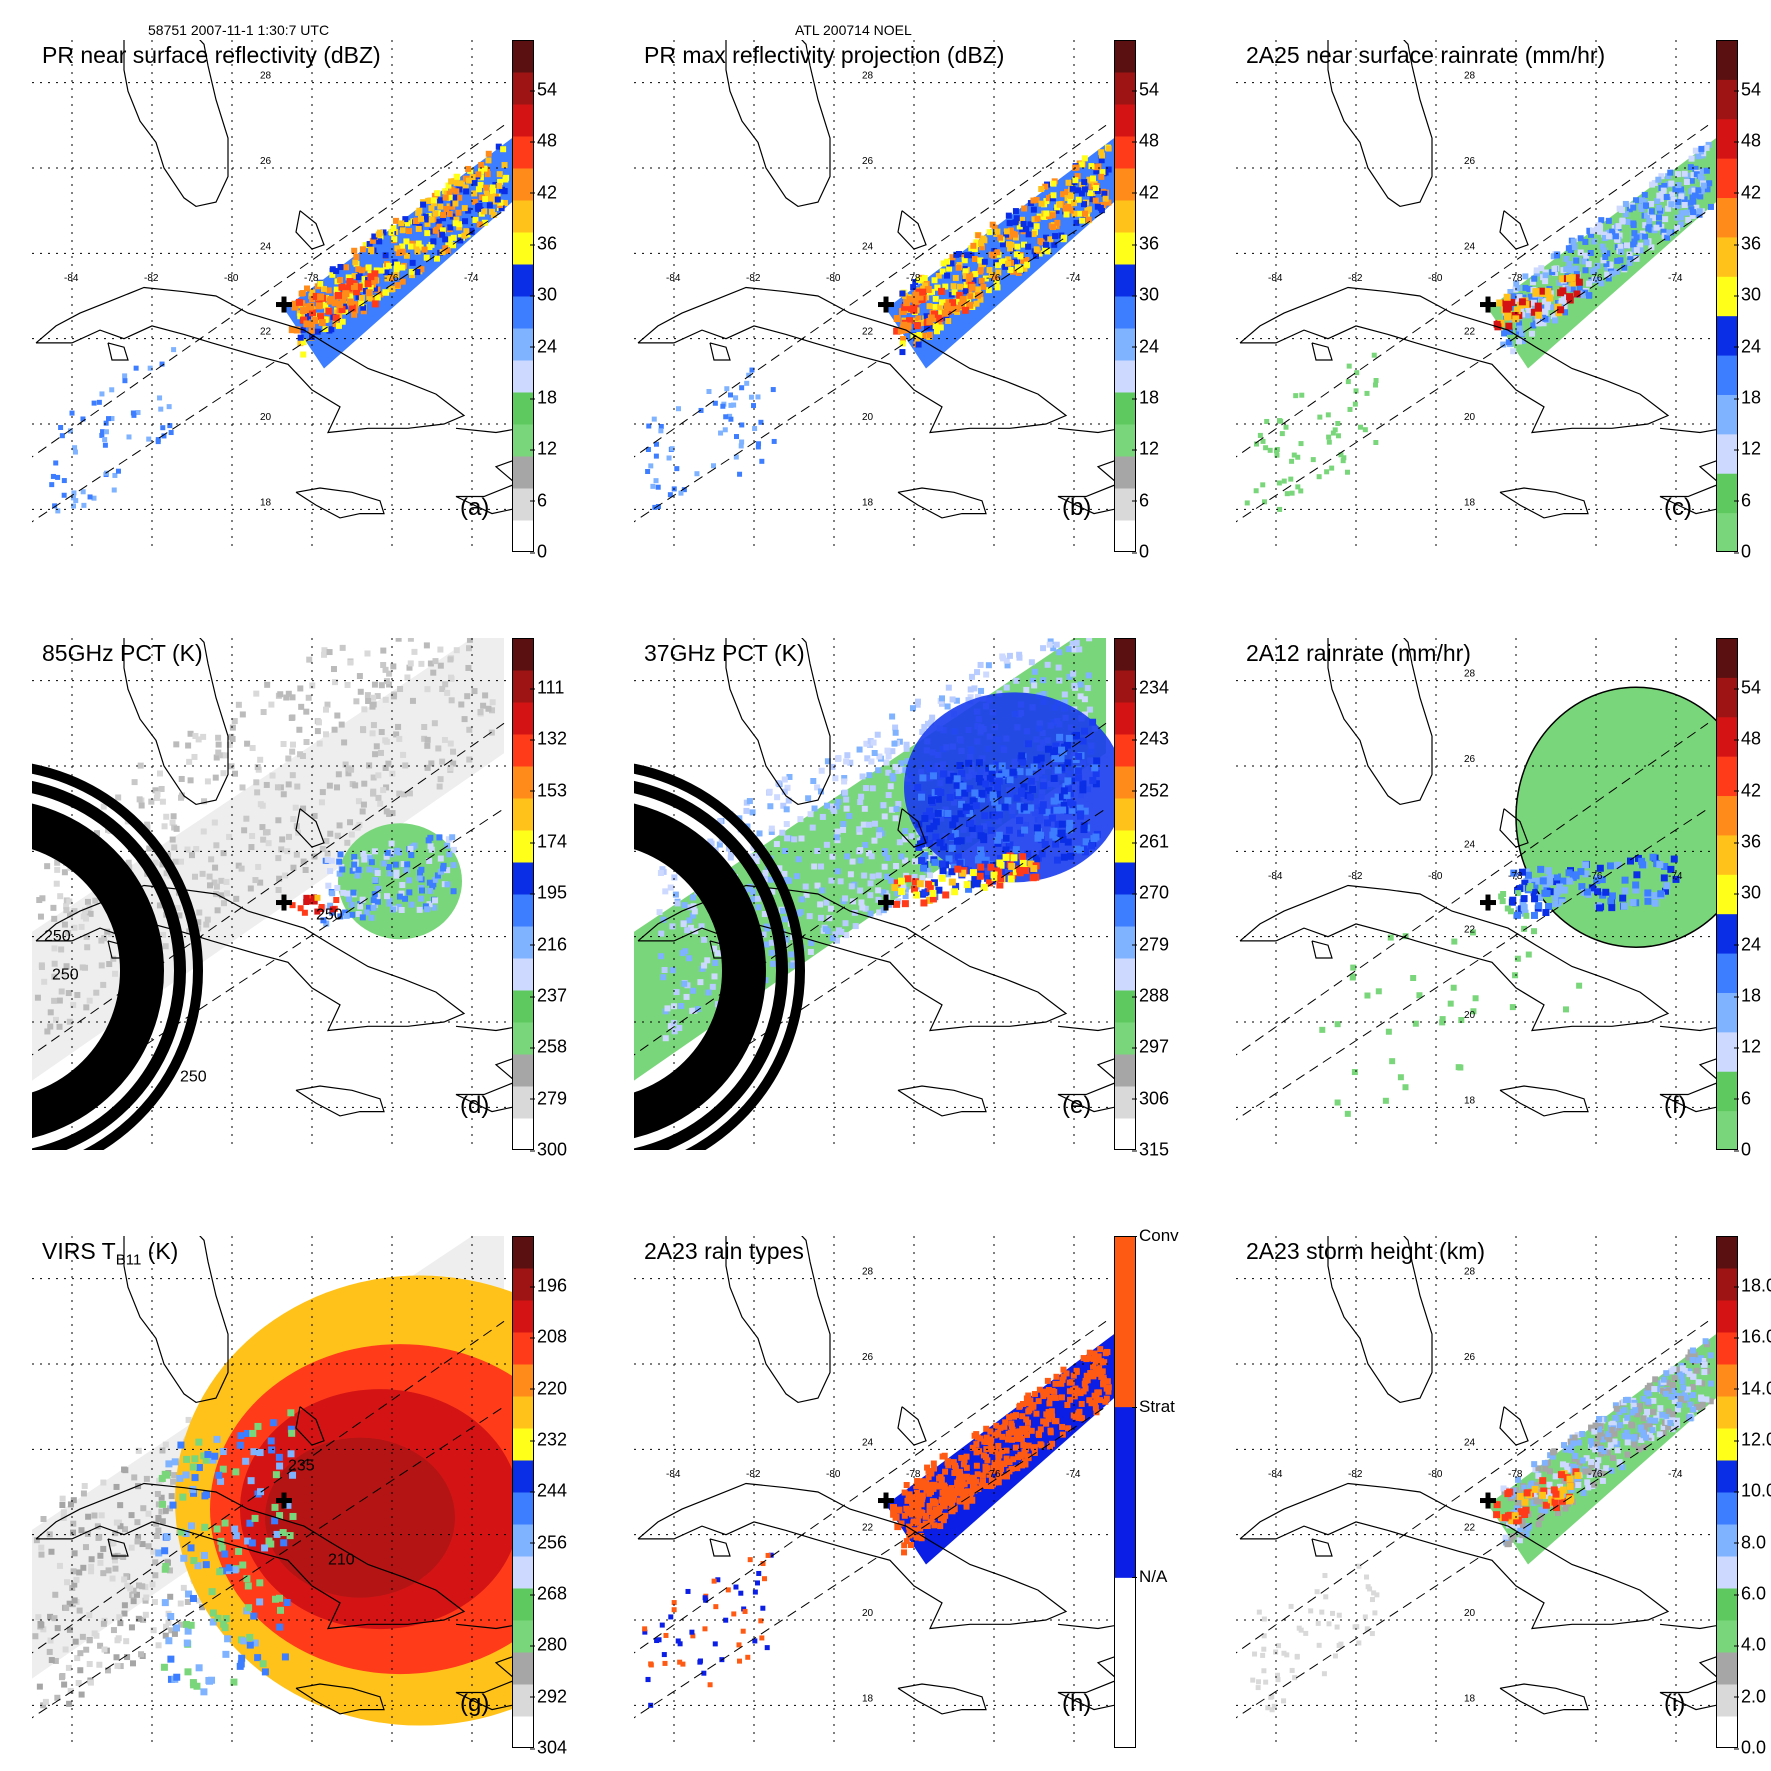 This screenshot has height=1771, width=1771. What do you see at coordinates (266, 417) in the screenshot?
I see `lat-label: 20` at bounding box center [266, 417].